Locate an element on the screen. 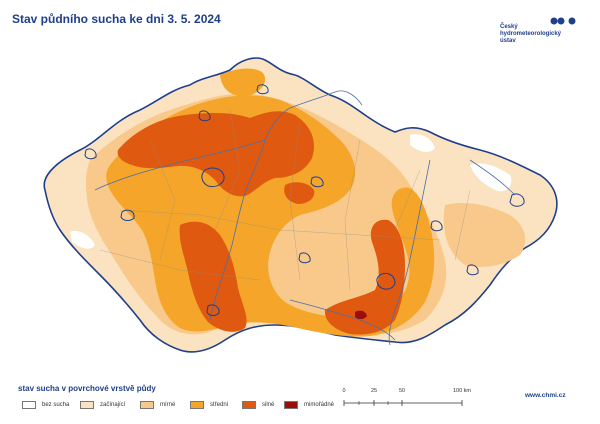 This screenshot has height=424, width=600. institution-name-line-3: ústav is located at coordinates (508, 41).